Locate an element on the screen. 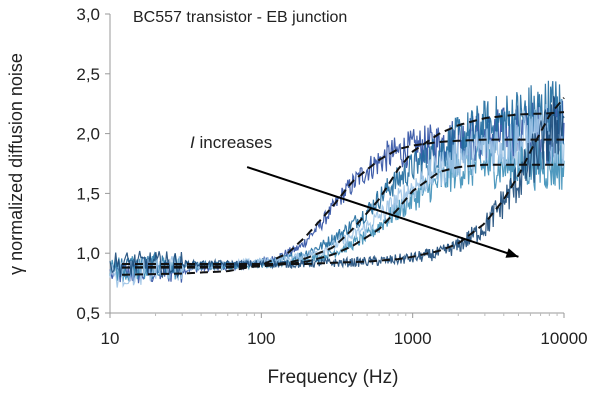 Image resolution: width=596 pixels, height=394 pixels. y-tick-label: 1,0 is located at coordinates (88, 253).